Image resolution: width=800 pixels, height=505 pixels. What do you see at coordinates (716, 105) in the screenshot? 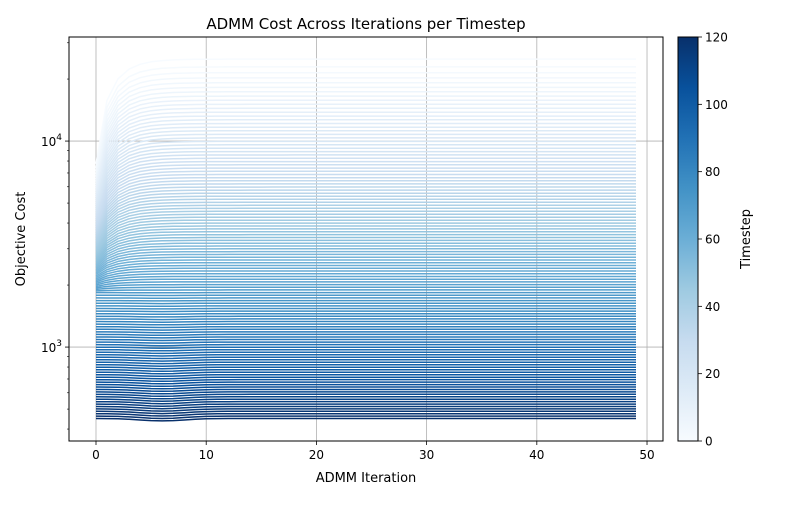
I see `colorbar-tick-label: 100` at bounding box center [716, 105].